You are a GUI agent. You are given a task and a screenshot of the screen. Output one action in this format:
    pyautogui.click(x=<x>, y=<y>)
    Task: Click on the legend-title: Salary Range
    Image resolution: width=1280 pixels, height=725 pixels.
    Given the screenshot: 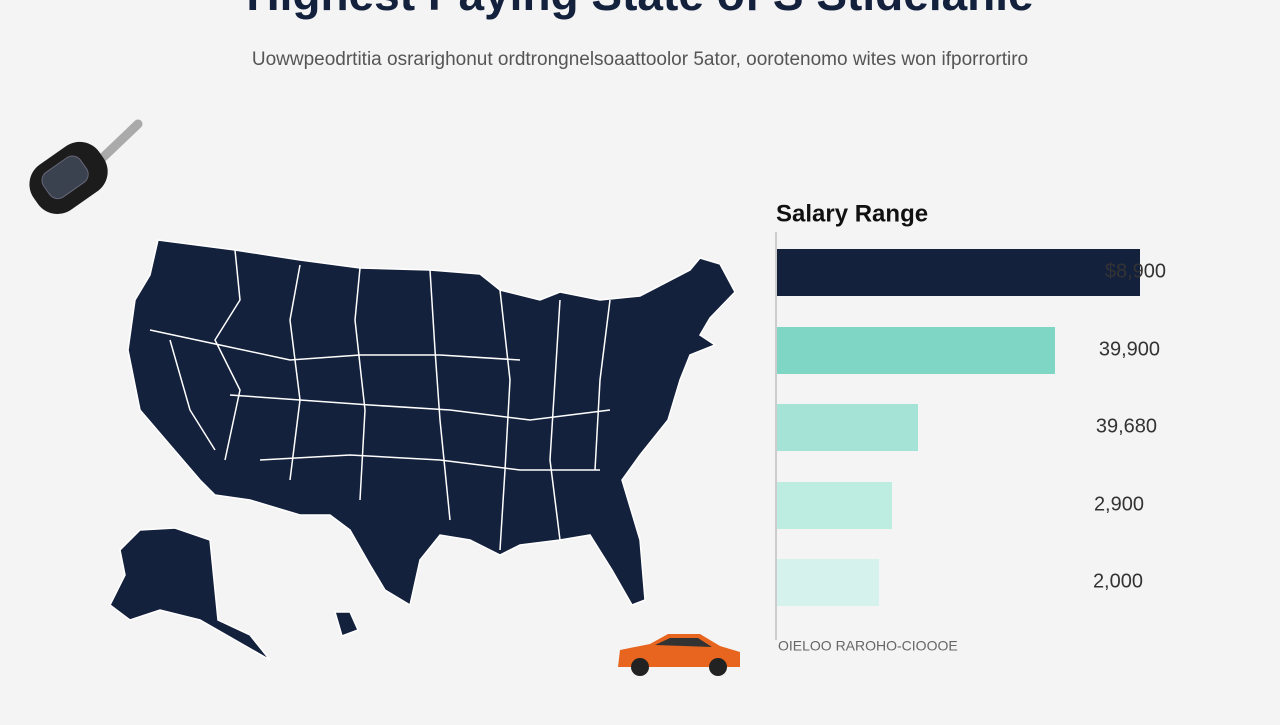 What is the action you would take?
    pyautogui.click(x=852, y=213)
    